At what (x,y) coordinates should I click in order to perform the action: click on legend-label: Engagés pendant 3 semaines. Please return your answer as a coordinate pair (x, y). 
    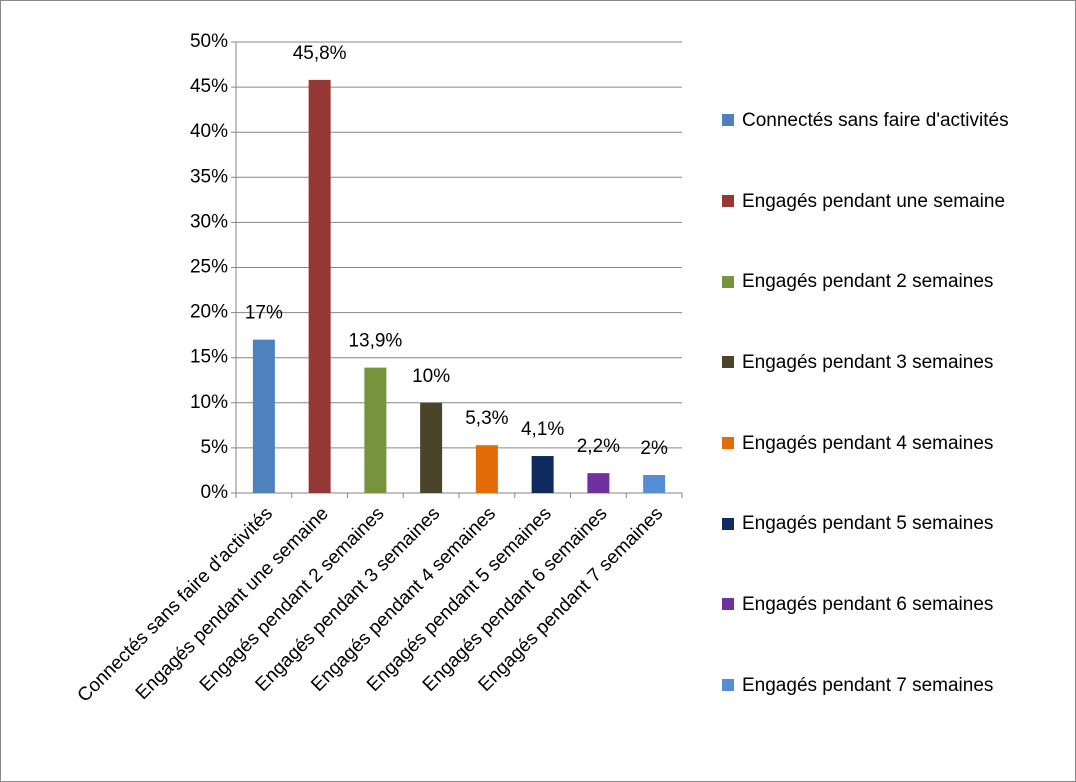
    Looking at the image, I should click on (868, 362).